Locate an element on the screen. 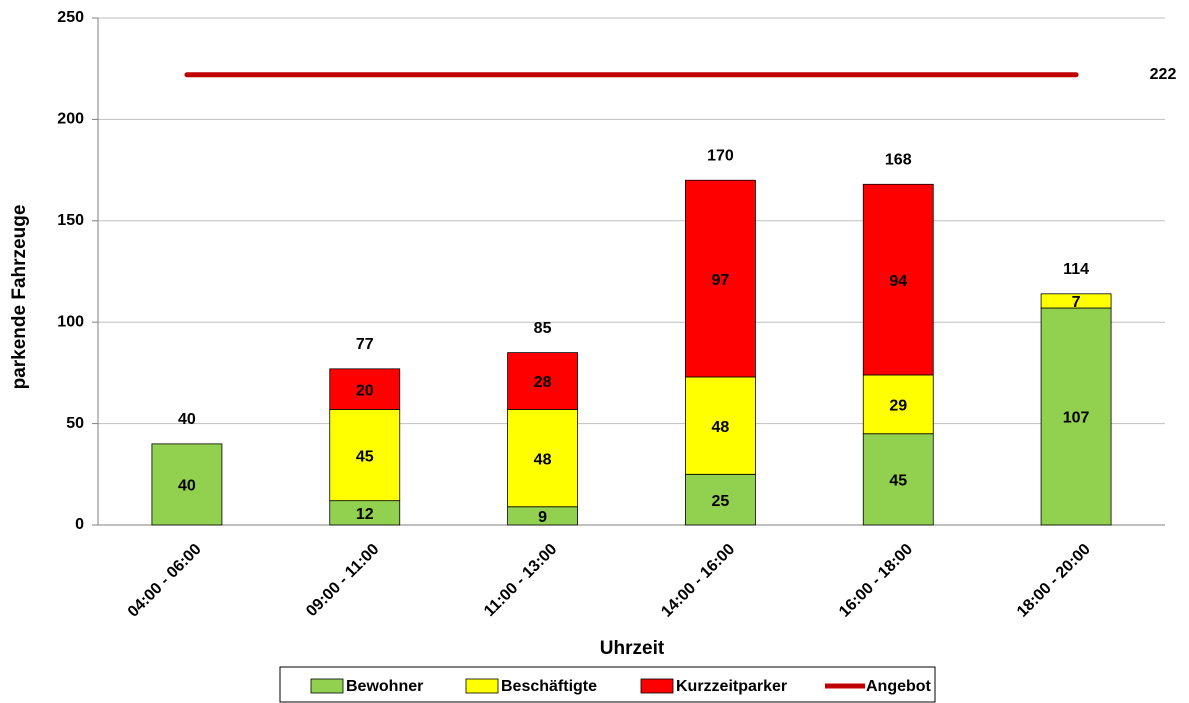  data-label: 94 is located at coordinates (898, 281).